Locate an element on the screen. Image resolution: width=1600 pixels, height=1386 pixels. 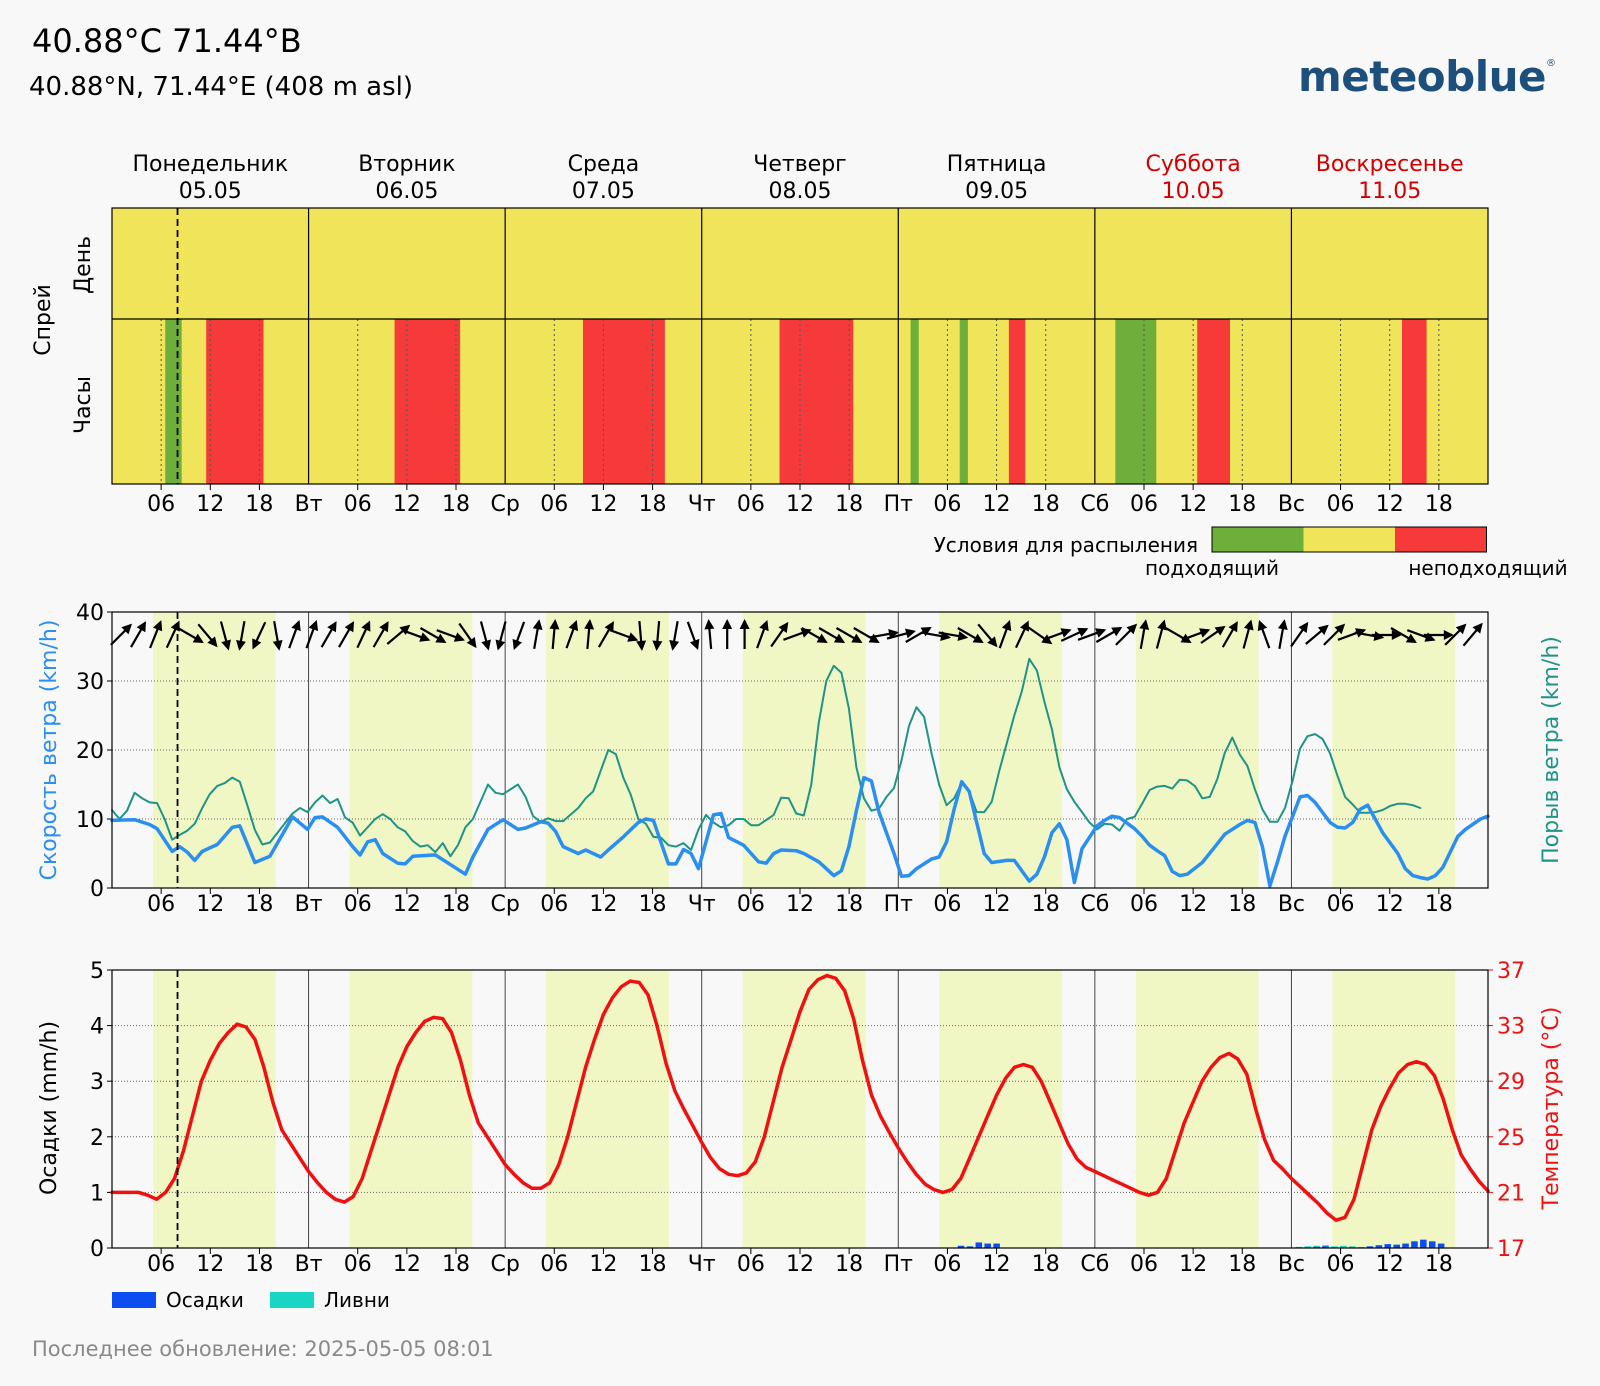
page-title: 40.88°C 71.44°B is located at coordinates (167, 41).